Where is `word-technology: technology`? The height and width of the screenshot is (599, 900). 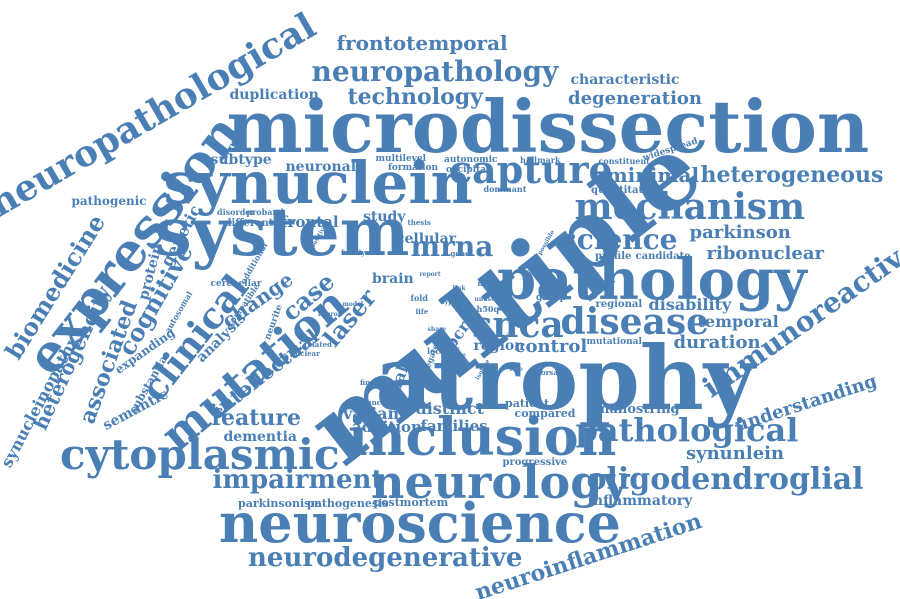
word-technology: technology is located at coordinates (415, 97).